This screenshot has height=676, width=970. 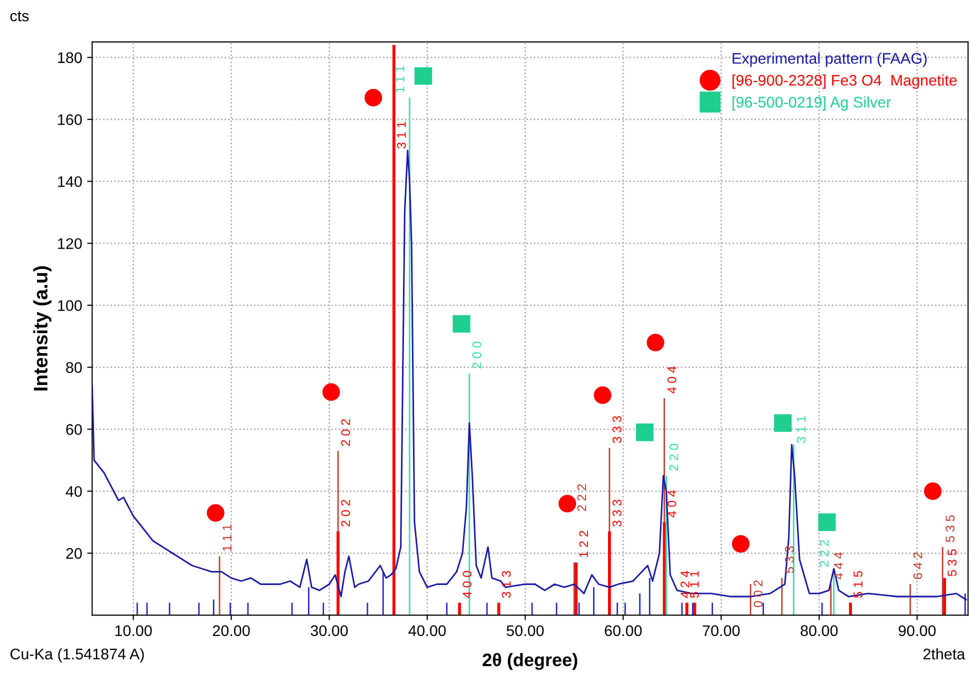 What do you see at coordinates (844, 81) in the screenshot?
I see `legend-label: [96-900-2328] Fe3 O4 Magnetite` at bounding box center [844, 81].